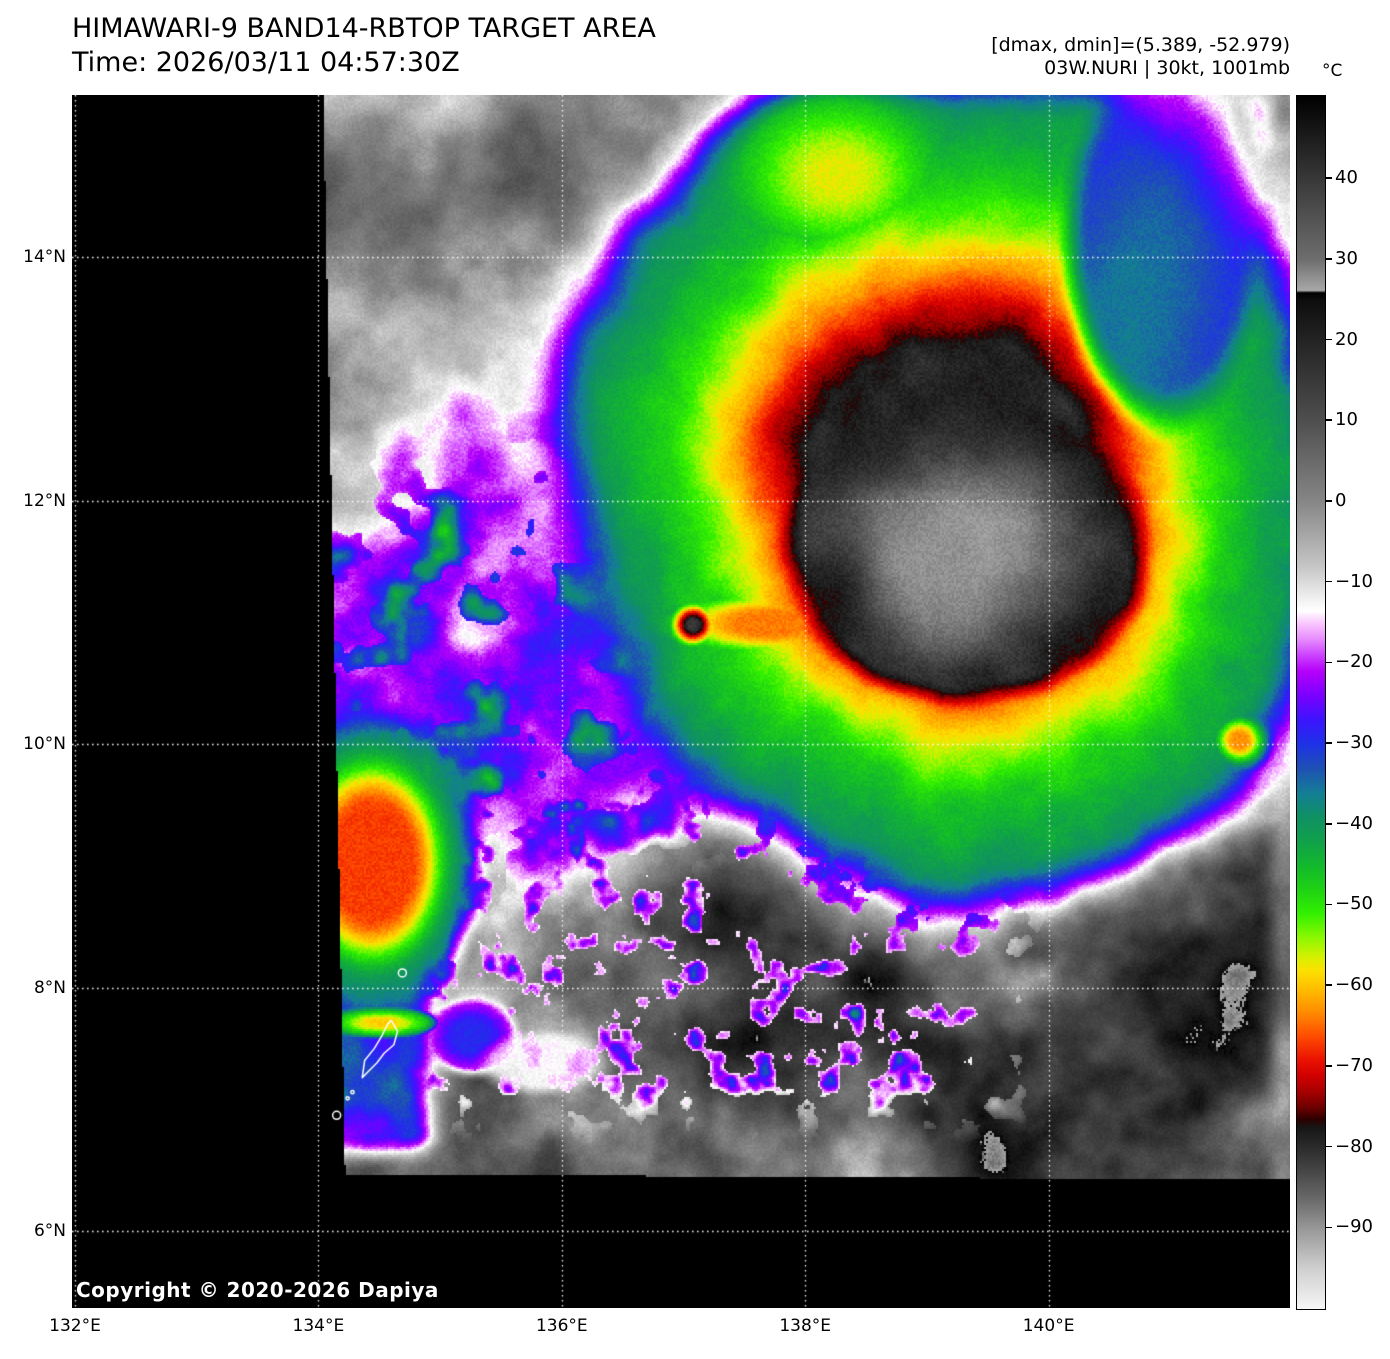 The height and width of the screenshot is (1359, 1390). Describe the element at coordinates (364, 28) in the screenshot. I see `page-title: HIMAWARI-9 BAND14-RBTOP TARGET AREA` at that location.